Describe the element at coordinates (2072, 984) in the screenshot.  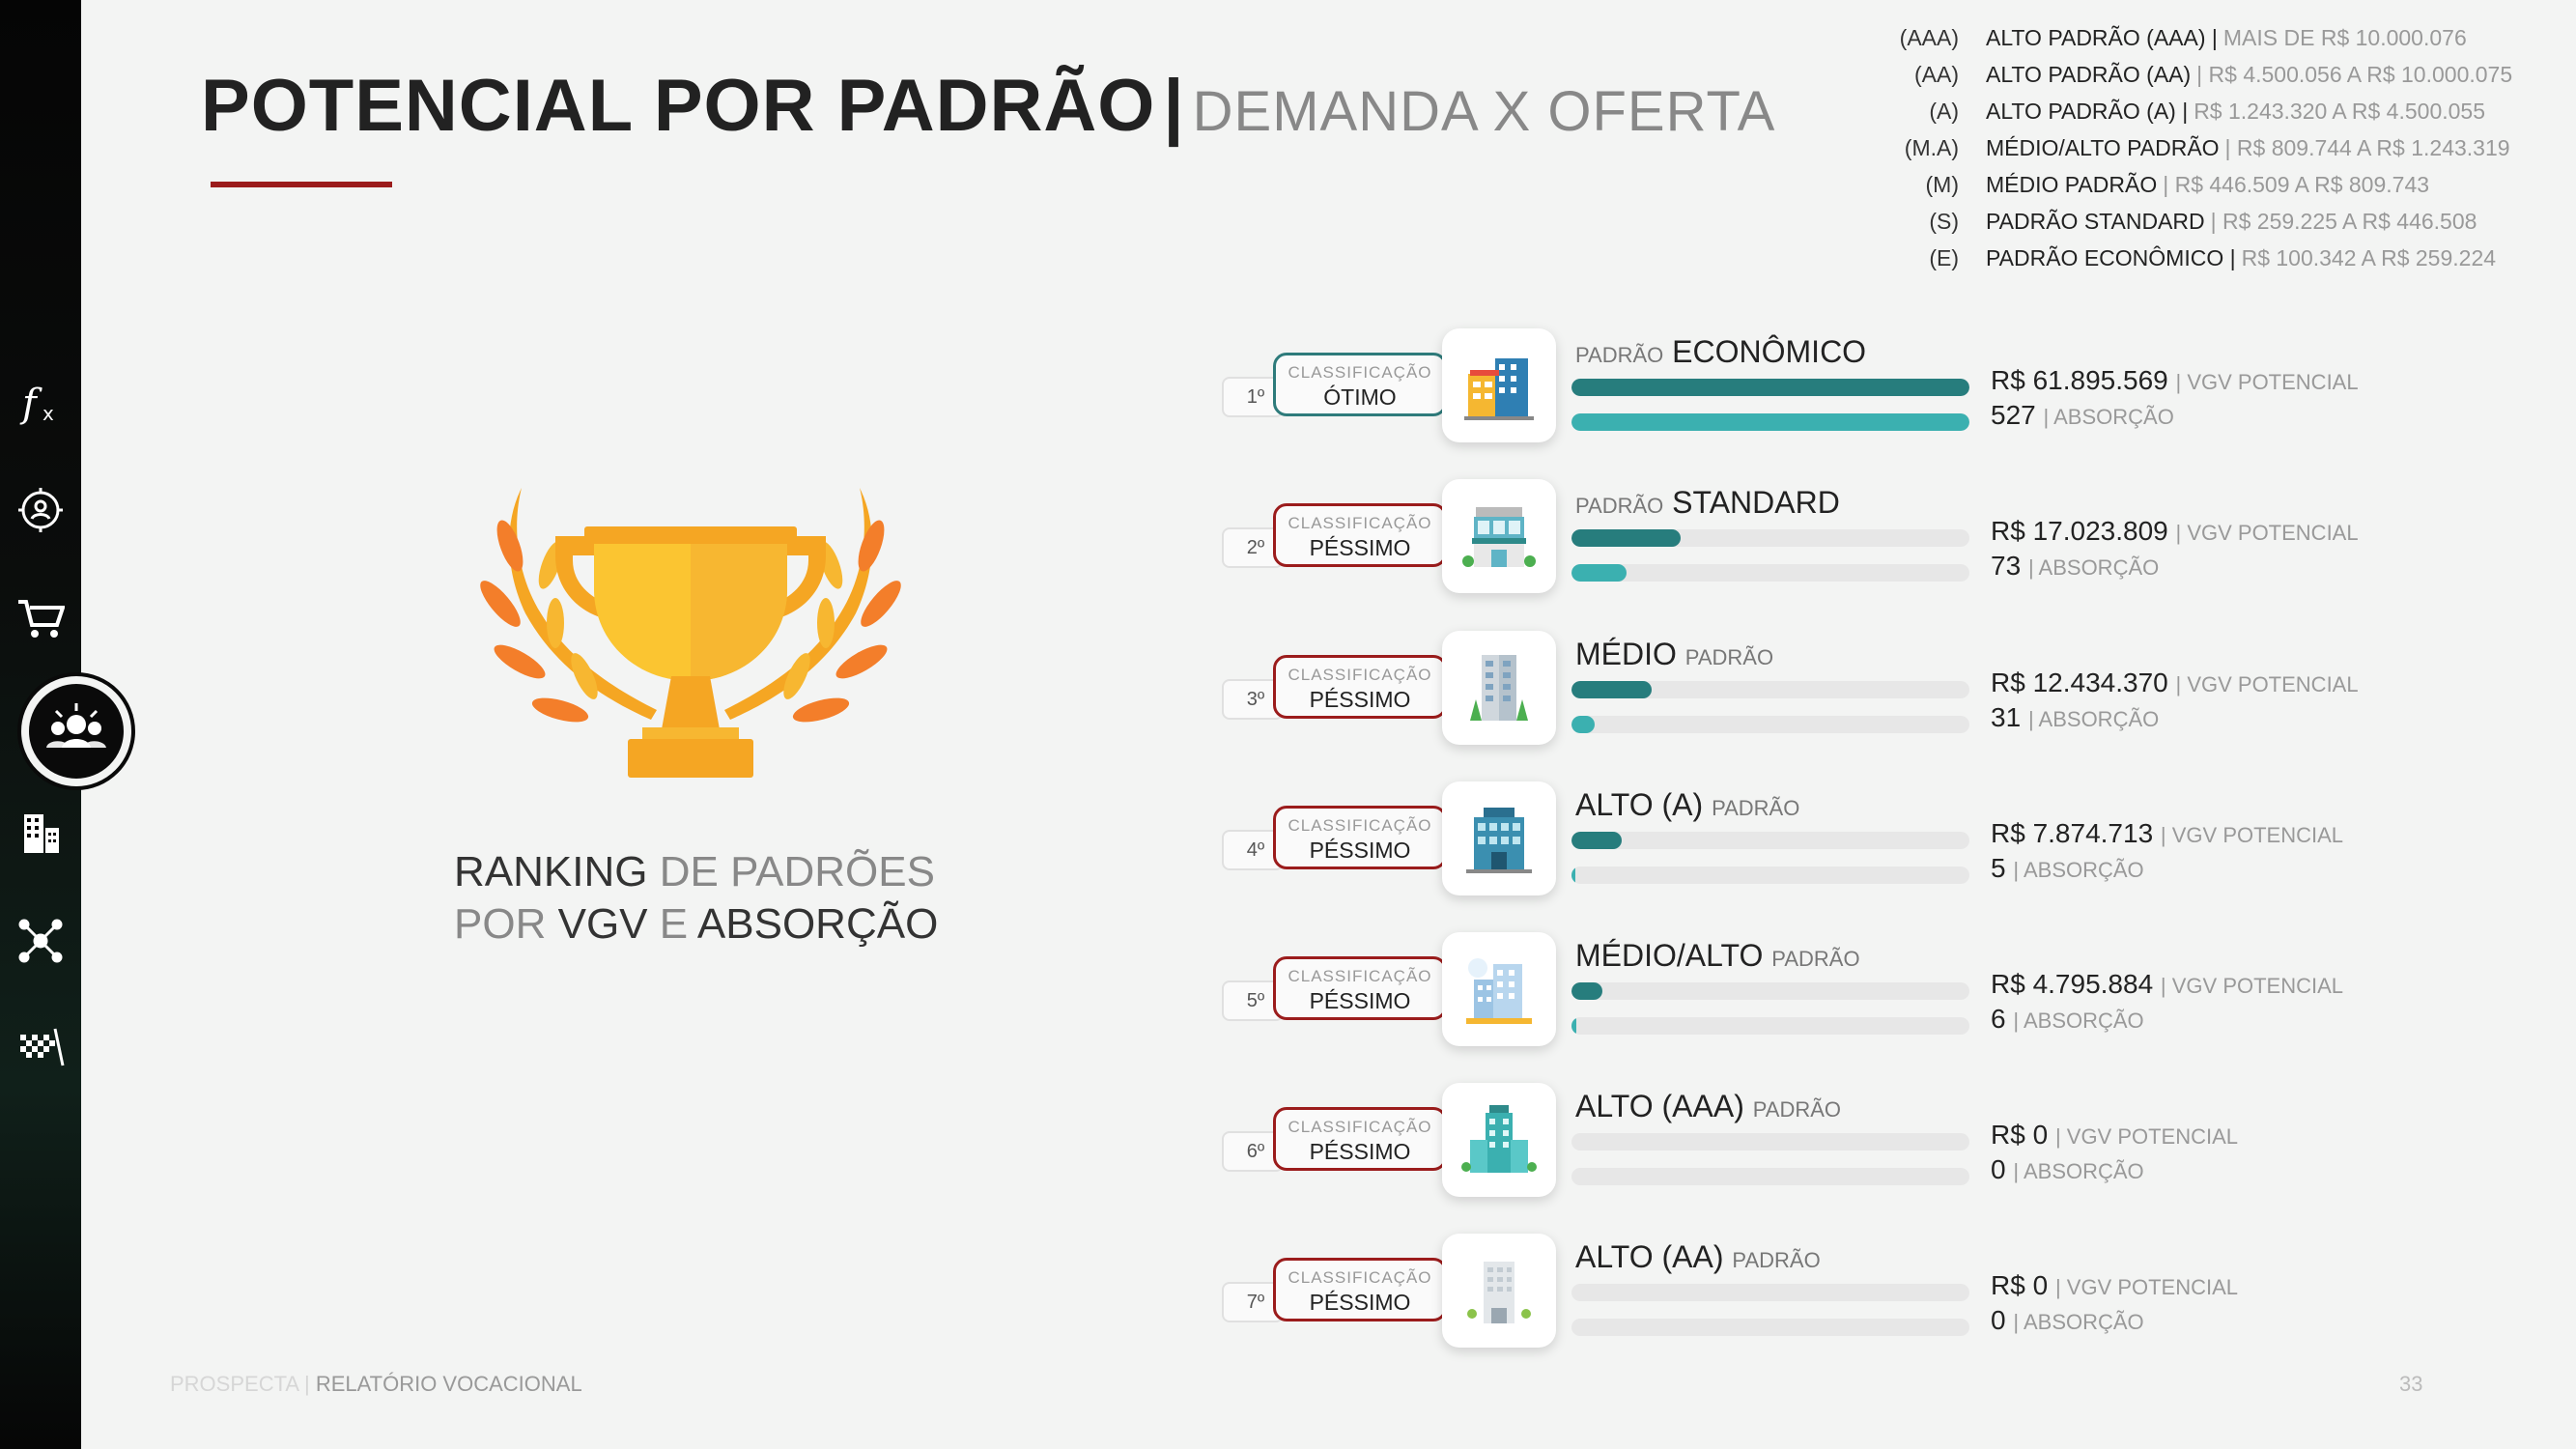
I see `vgv-value: R$ 4.795.884` at that location.